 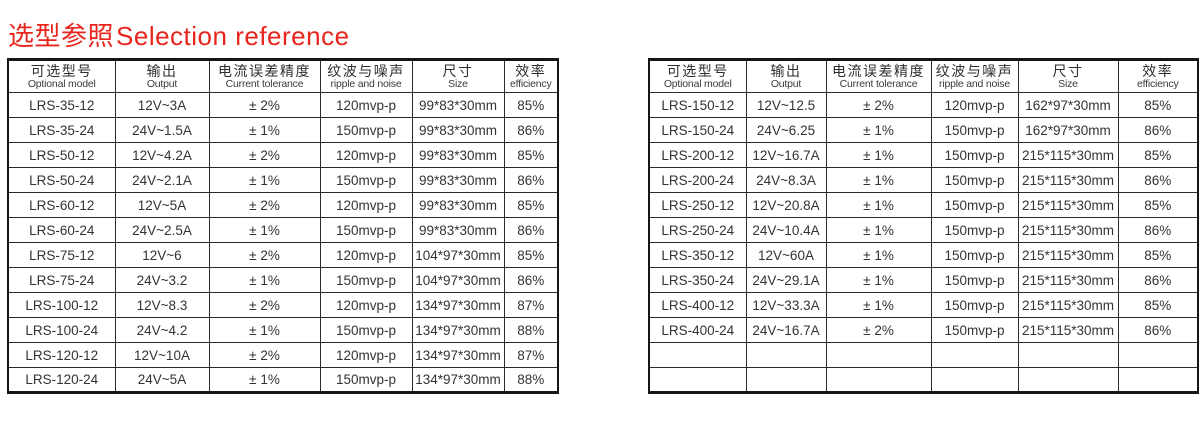 What do you see at coordinates (878, 355) in the screenshot?
I see `table-cell` at bounding box center [878, 355].